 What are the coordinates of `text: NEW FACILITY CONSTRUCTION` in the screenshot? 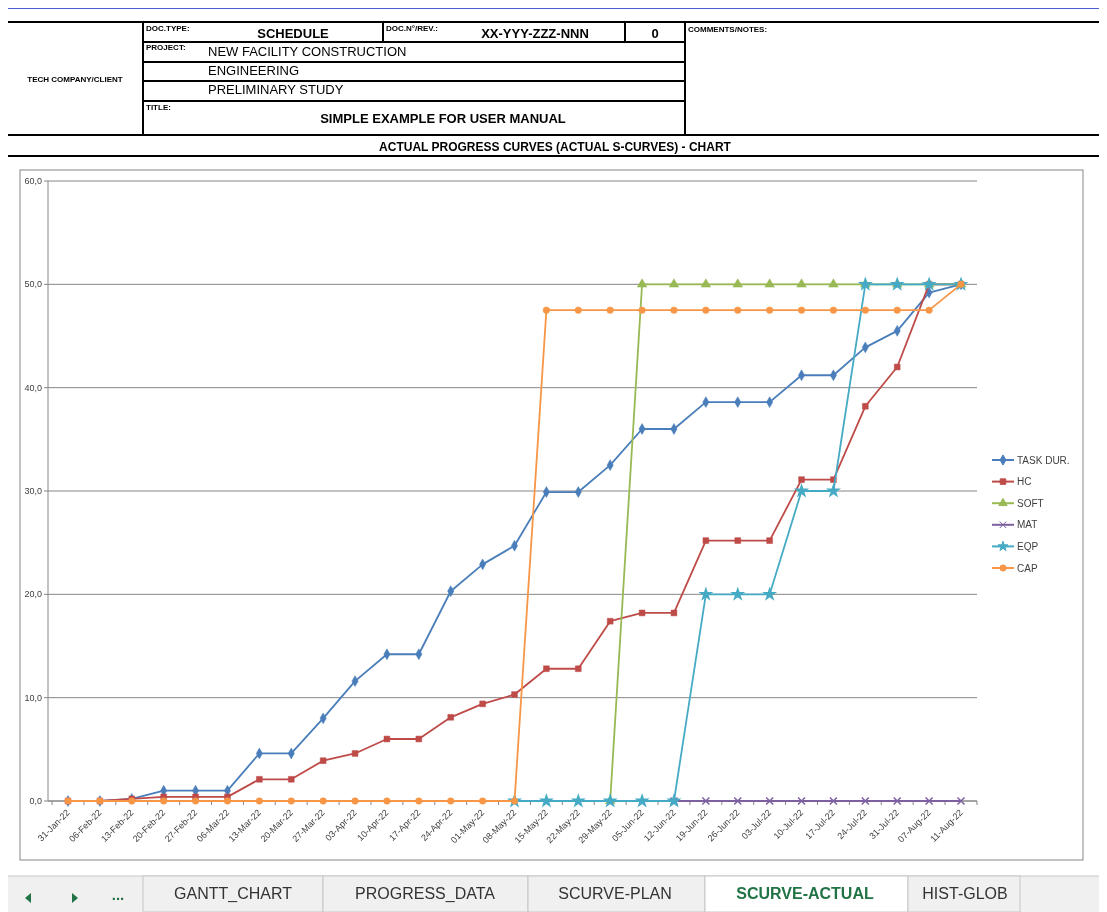 It's located at (307, 51).